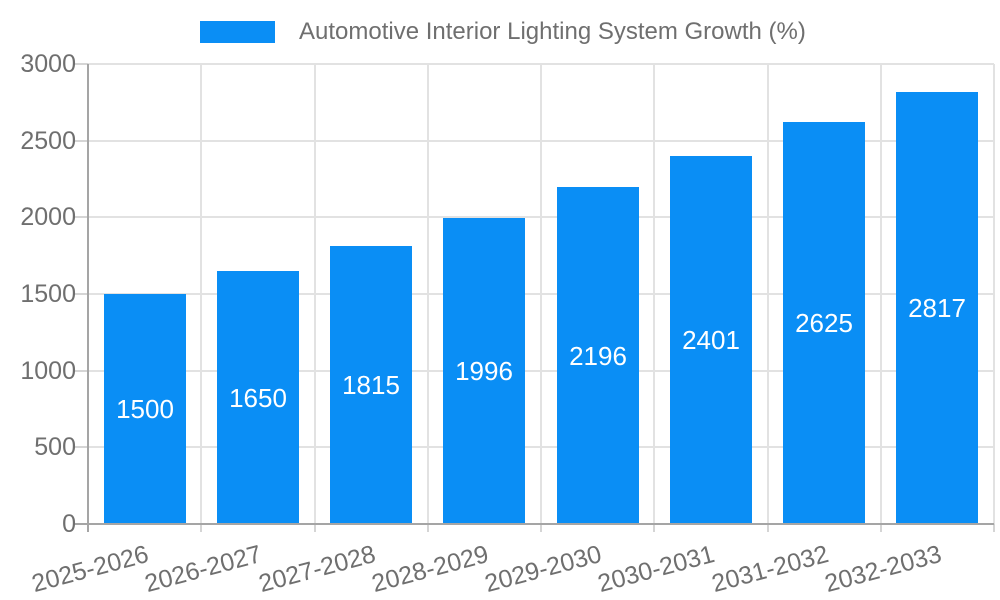 The image size is (1000, 600). I want to click on bar-value-label: 2196, so click(598, 355).